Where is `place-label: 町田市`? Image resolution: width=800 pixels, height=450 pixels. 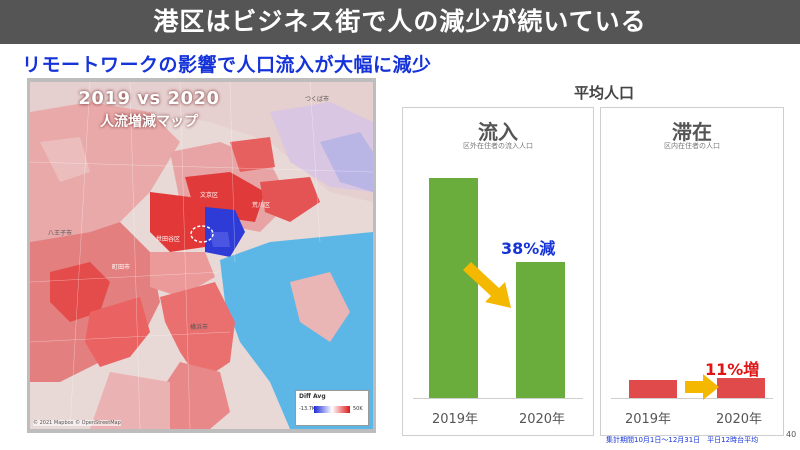
place-label: 町田市 is located at coordinates (121, 267).